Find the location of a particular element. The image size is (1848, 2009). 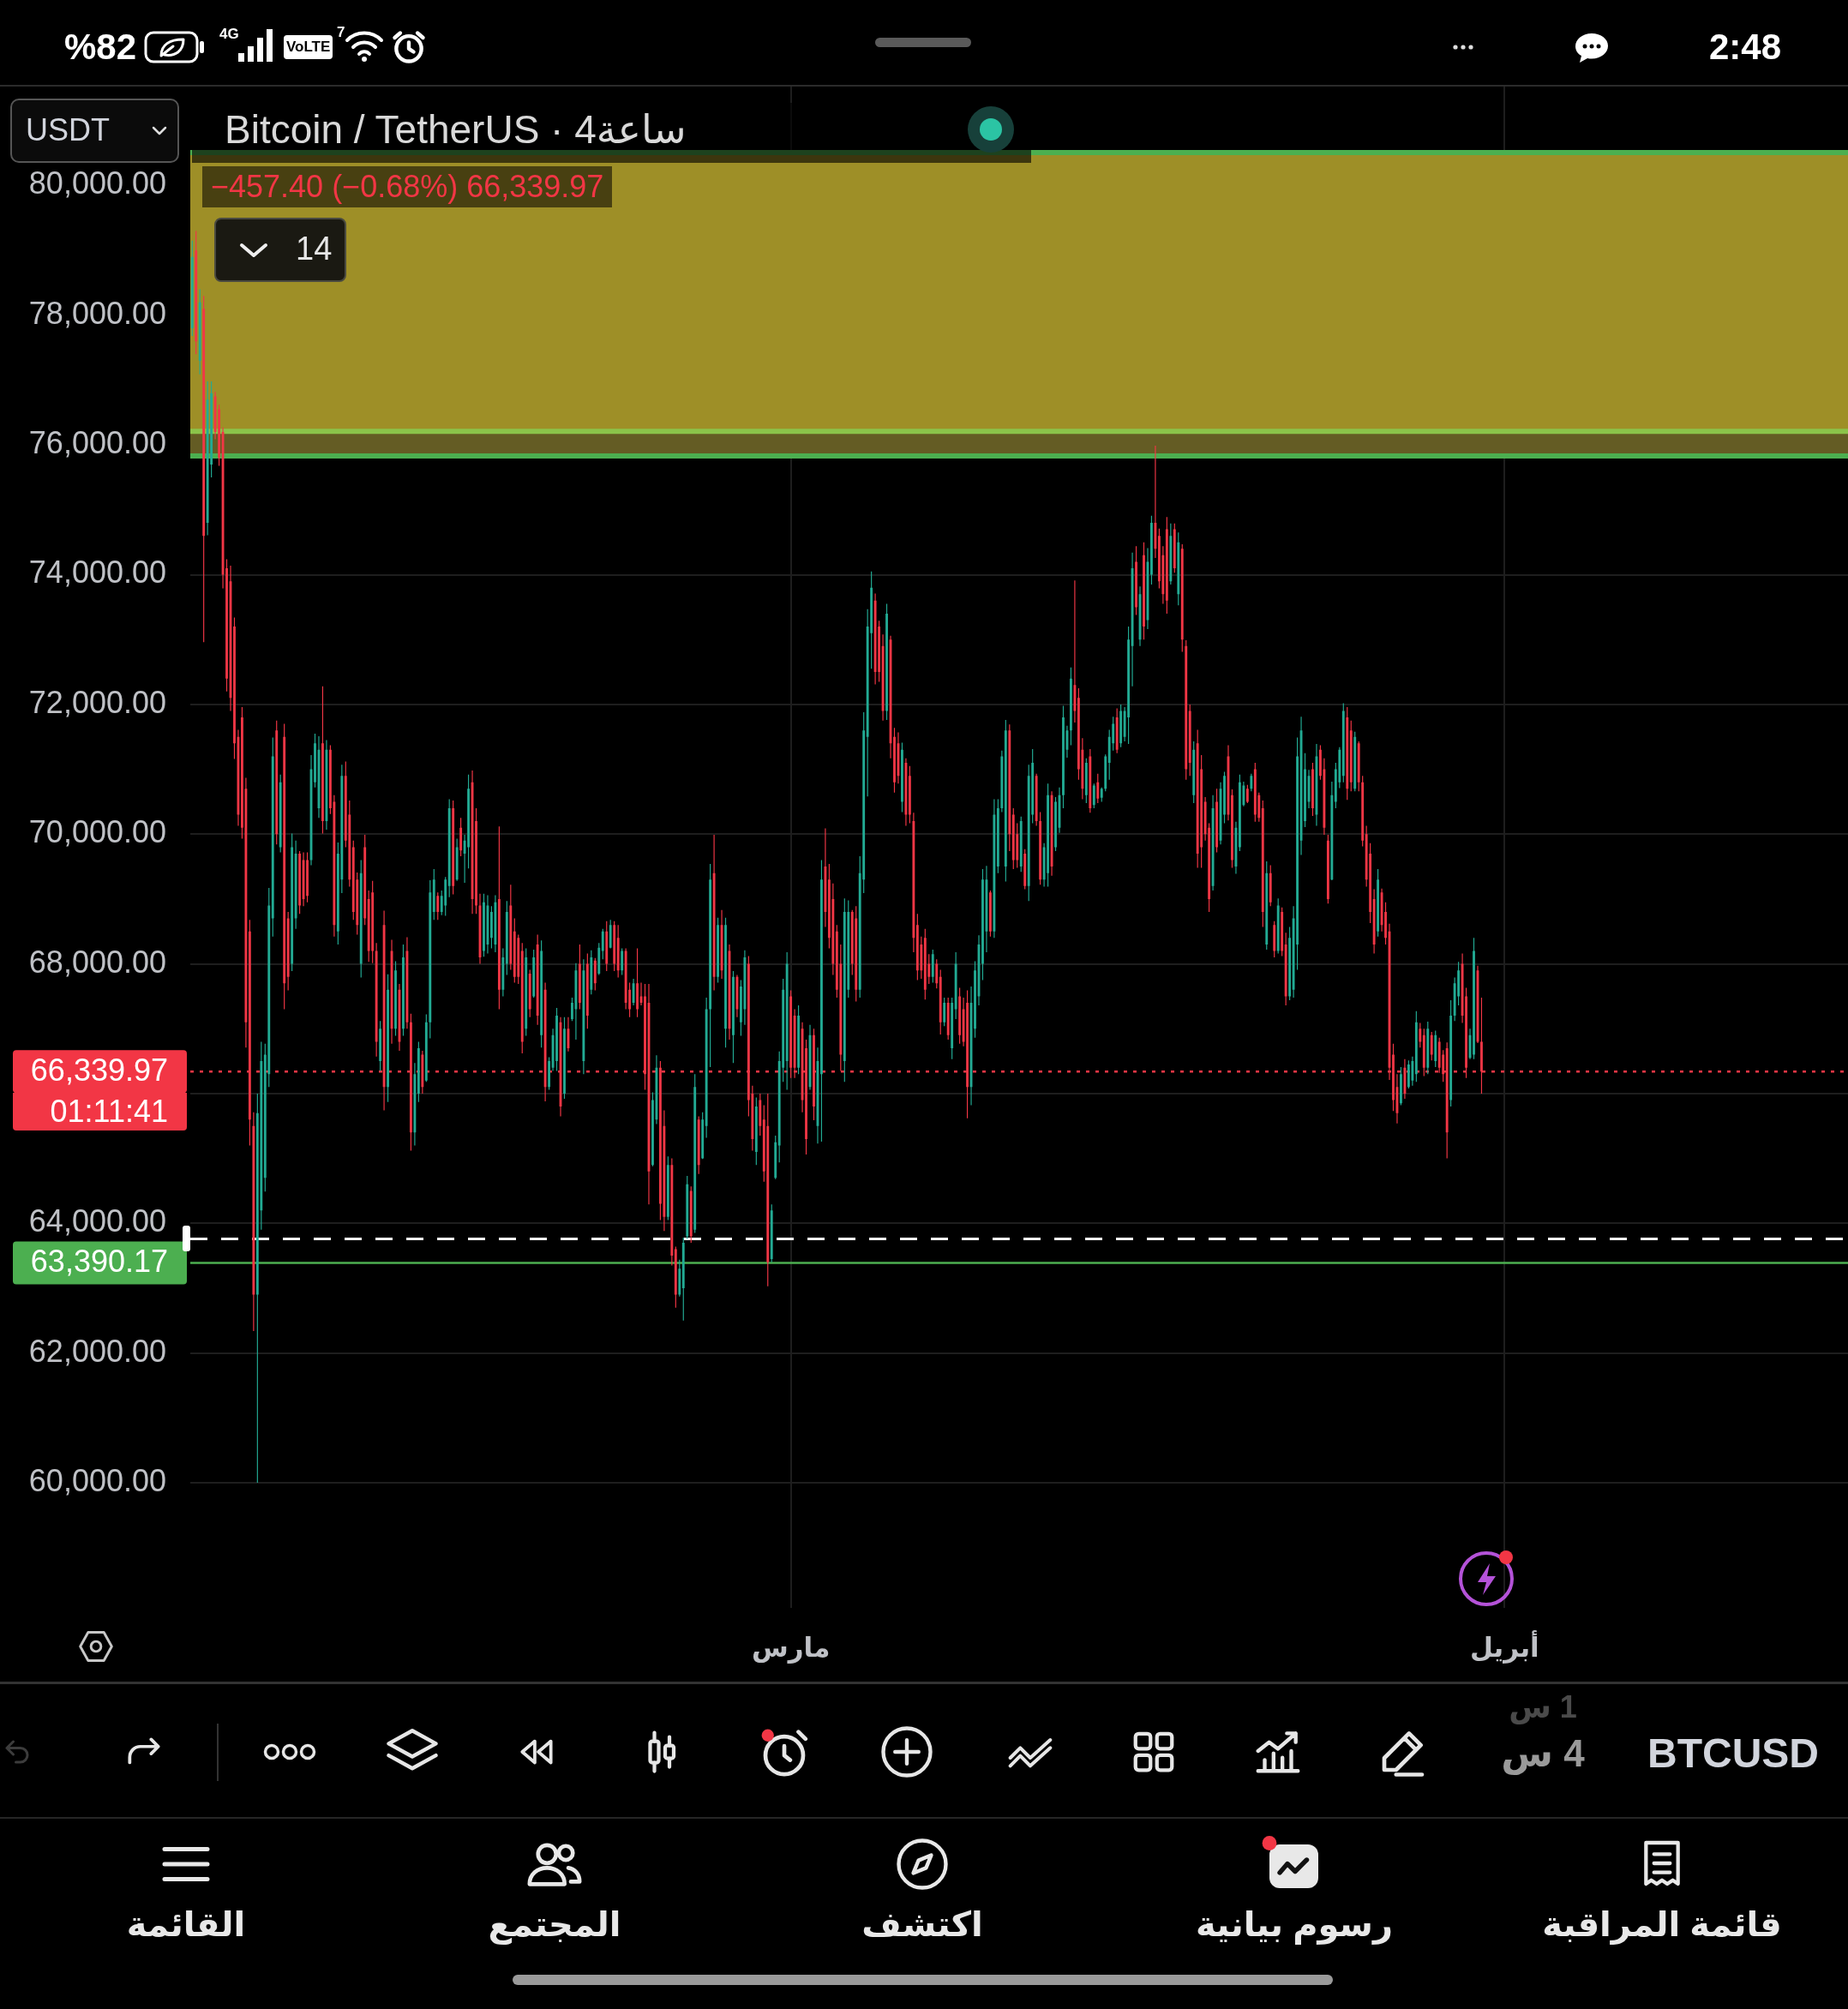

y-tick-label: 68,000.00 is located at coordinates (97, 962).